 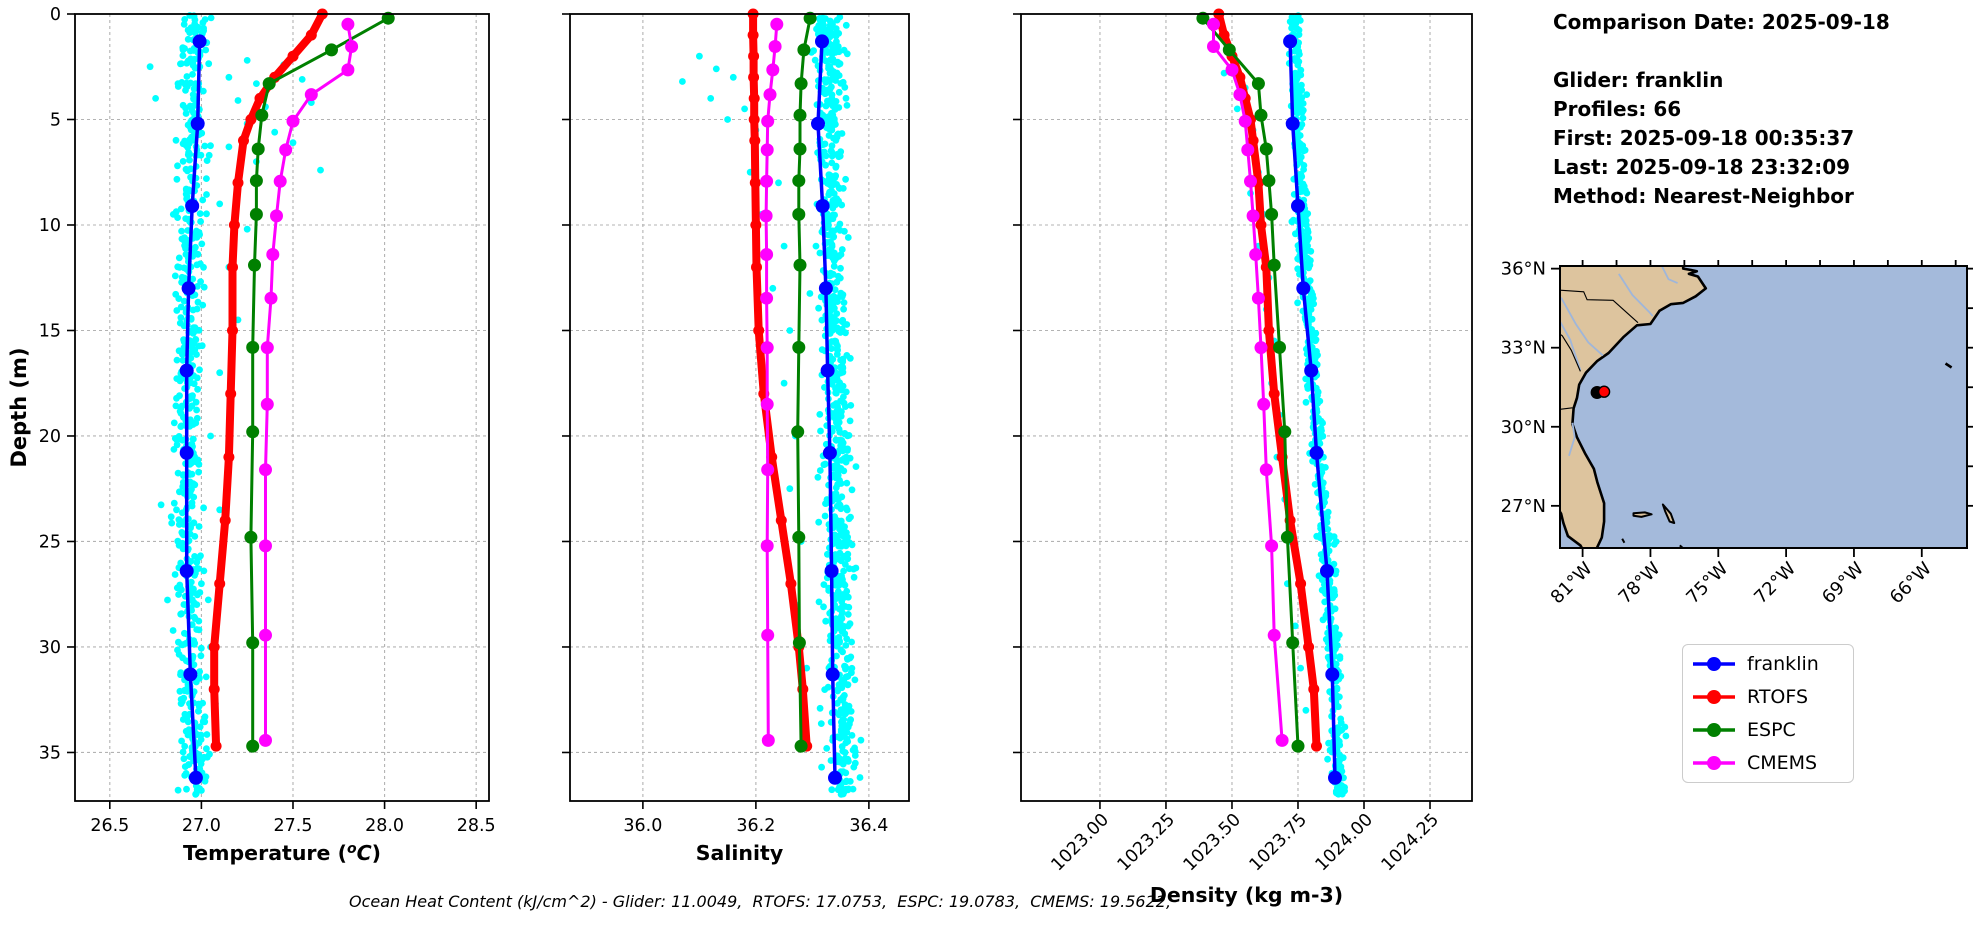 What do you see at coordinates (739, 853) in the screenshot?
I see `salinity-axis-label: Salinity` at bounding box center [739, 853].